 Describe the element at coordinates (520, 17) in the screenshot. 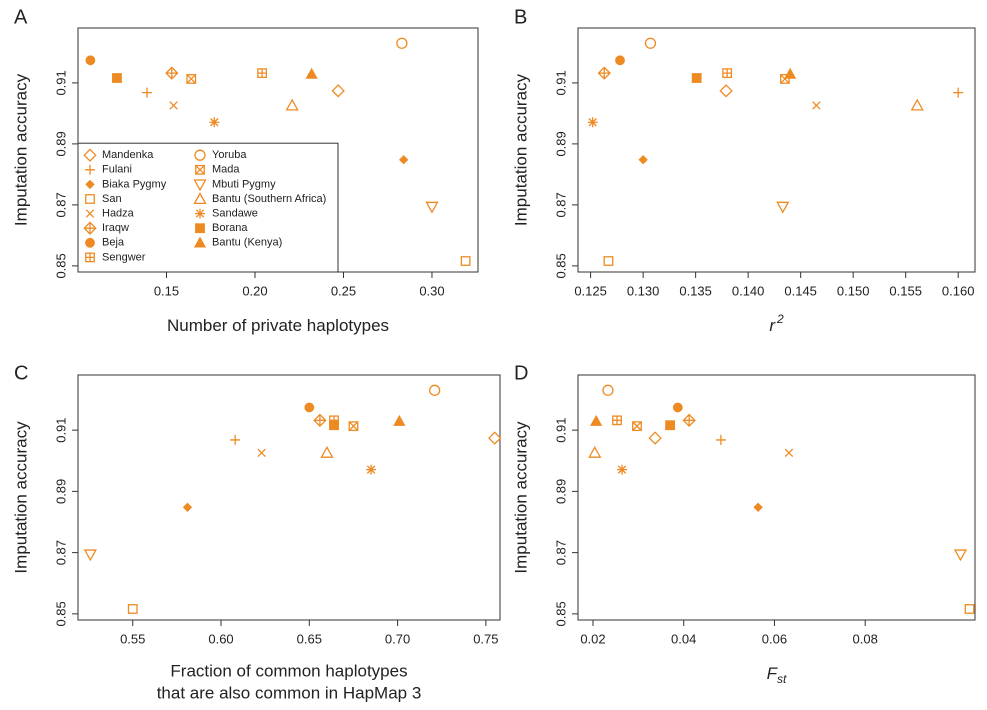

I see `panel-letter: B` at that location.